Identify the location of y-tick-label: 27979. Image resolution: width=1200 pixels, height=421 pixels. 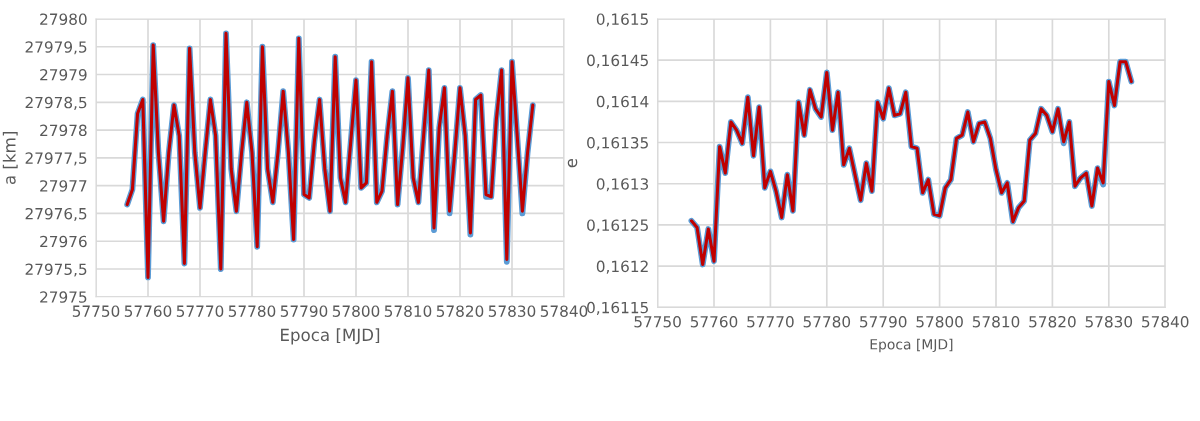
(63, 74).